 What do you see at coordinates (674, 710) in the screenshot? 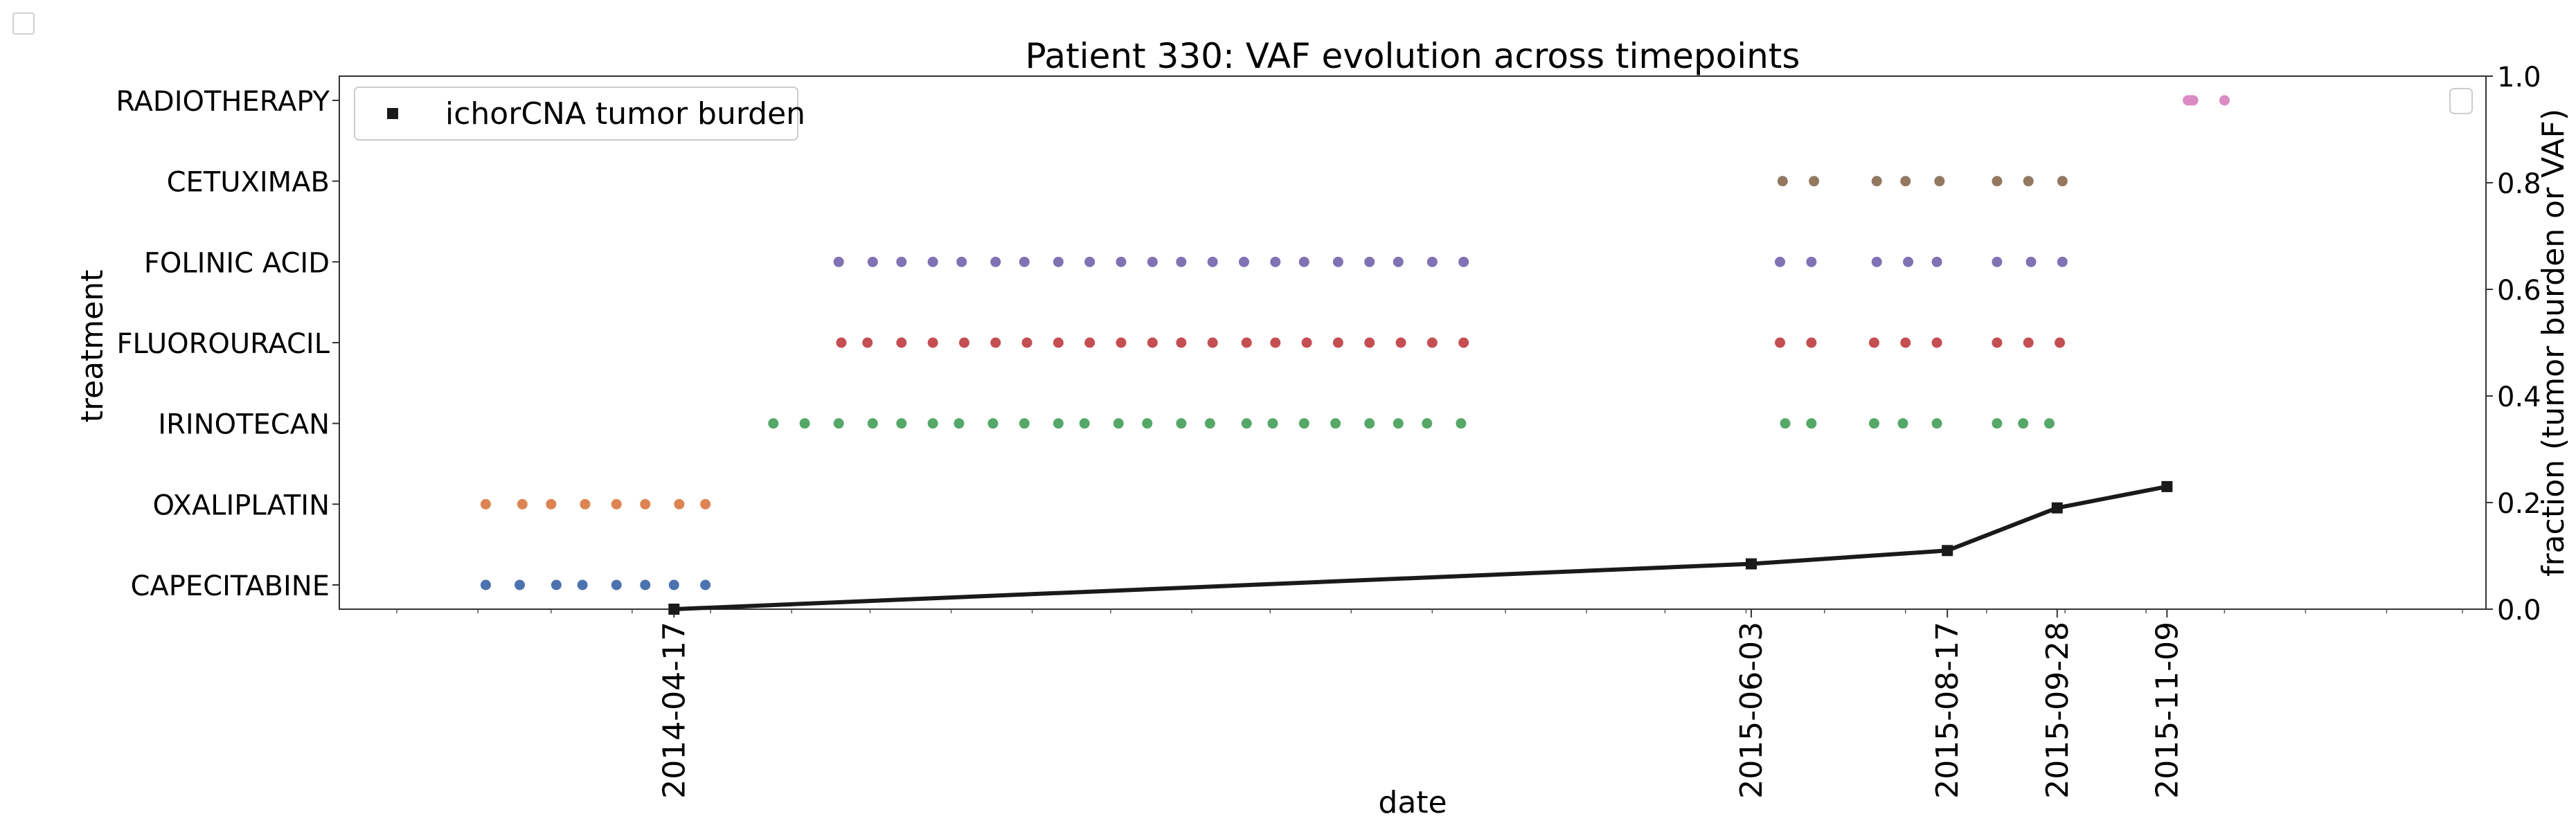
I see `x-tick-label-2014-04-17: 2014-04-17` at bounding box center [674, 710].